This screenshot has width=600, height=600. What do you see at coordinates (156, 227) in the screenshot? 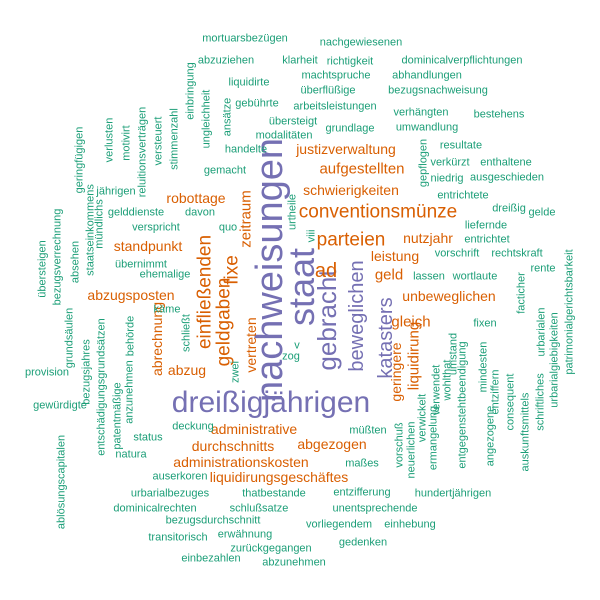
I see `word: verspricht` at bounding box center [156, 227].